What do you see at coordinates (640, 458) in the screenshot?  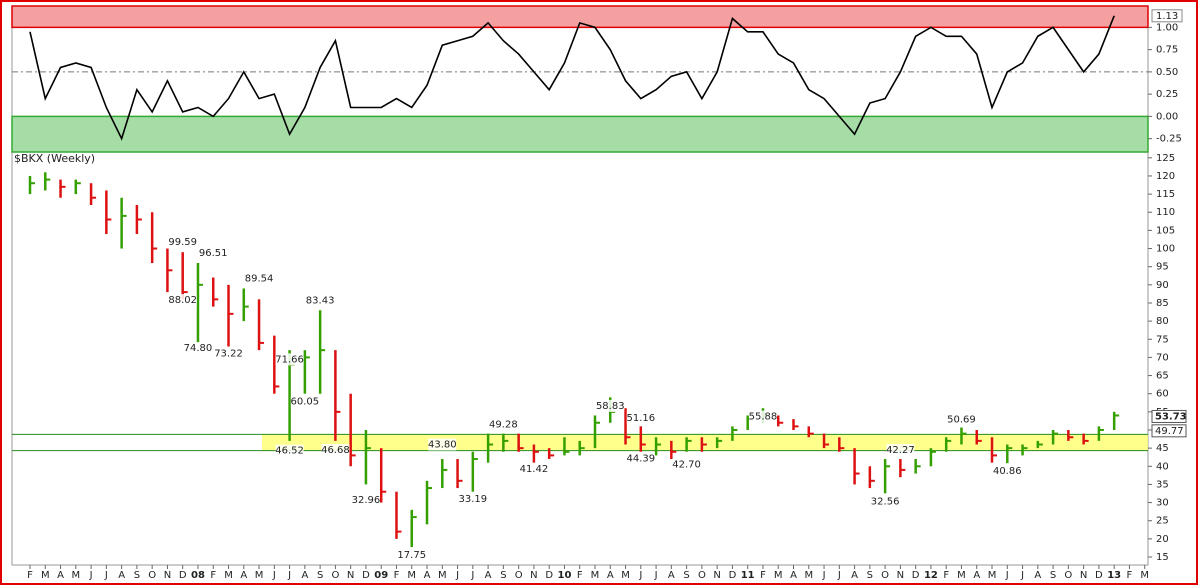 I see `annotation: 44.39` at bounding box center [640, 458].